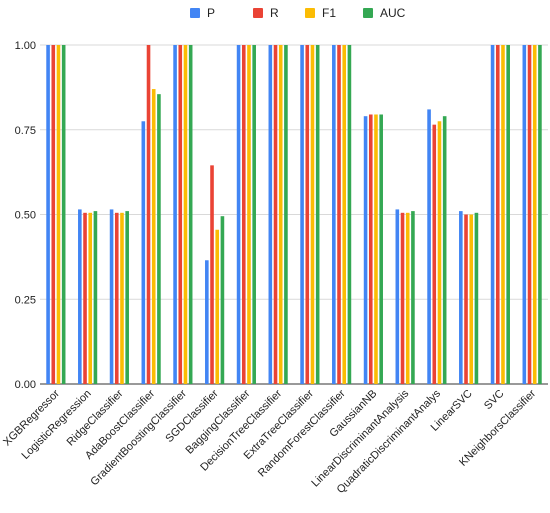  Describe the element at coordinates (329, 13) in the screenshot. I see `legend-label-f1: F1` at that location.